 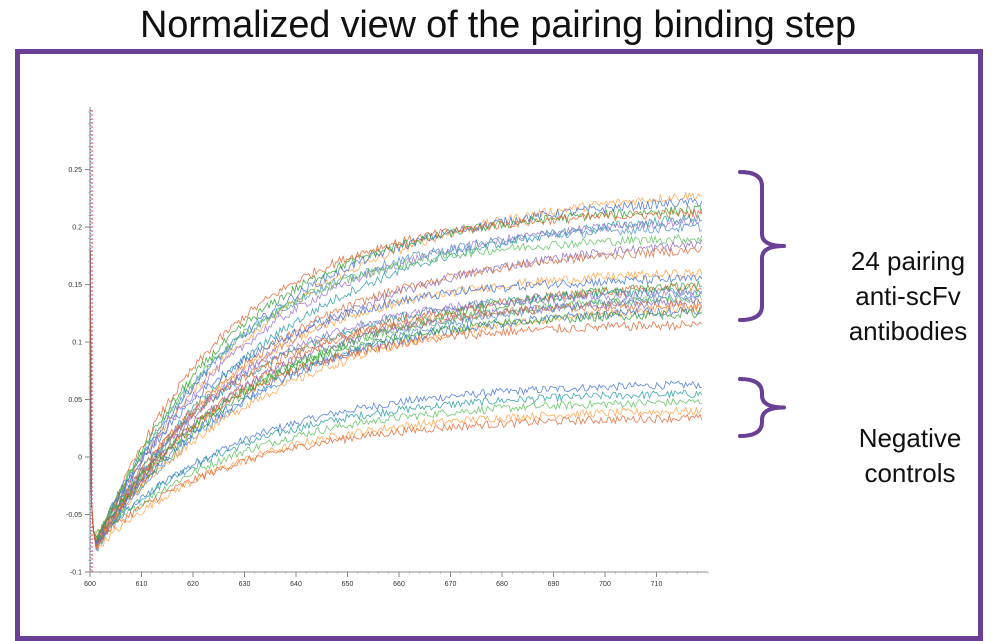 I want to click on pairing-annotation-line-1: 24 pairing, so click(x=908, y=261).